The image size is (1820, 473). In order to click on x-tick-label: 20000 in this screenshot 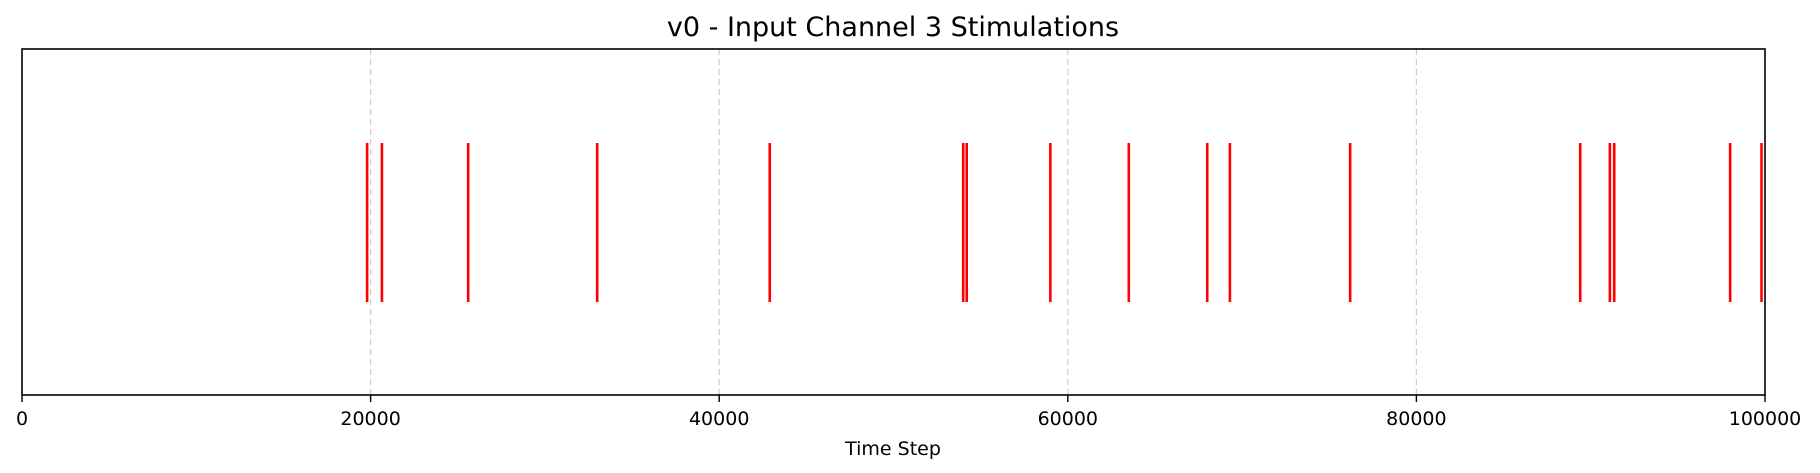, I will do `click(370, 419)`.